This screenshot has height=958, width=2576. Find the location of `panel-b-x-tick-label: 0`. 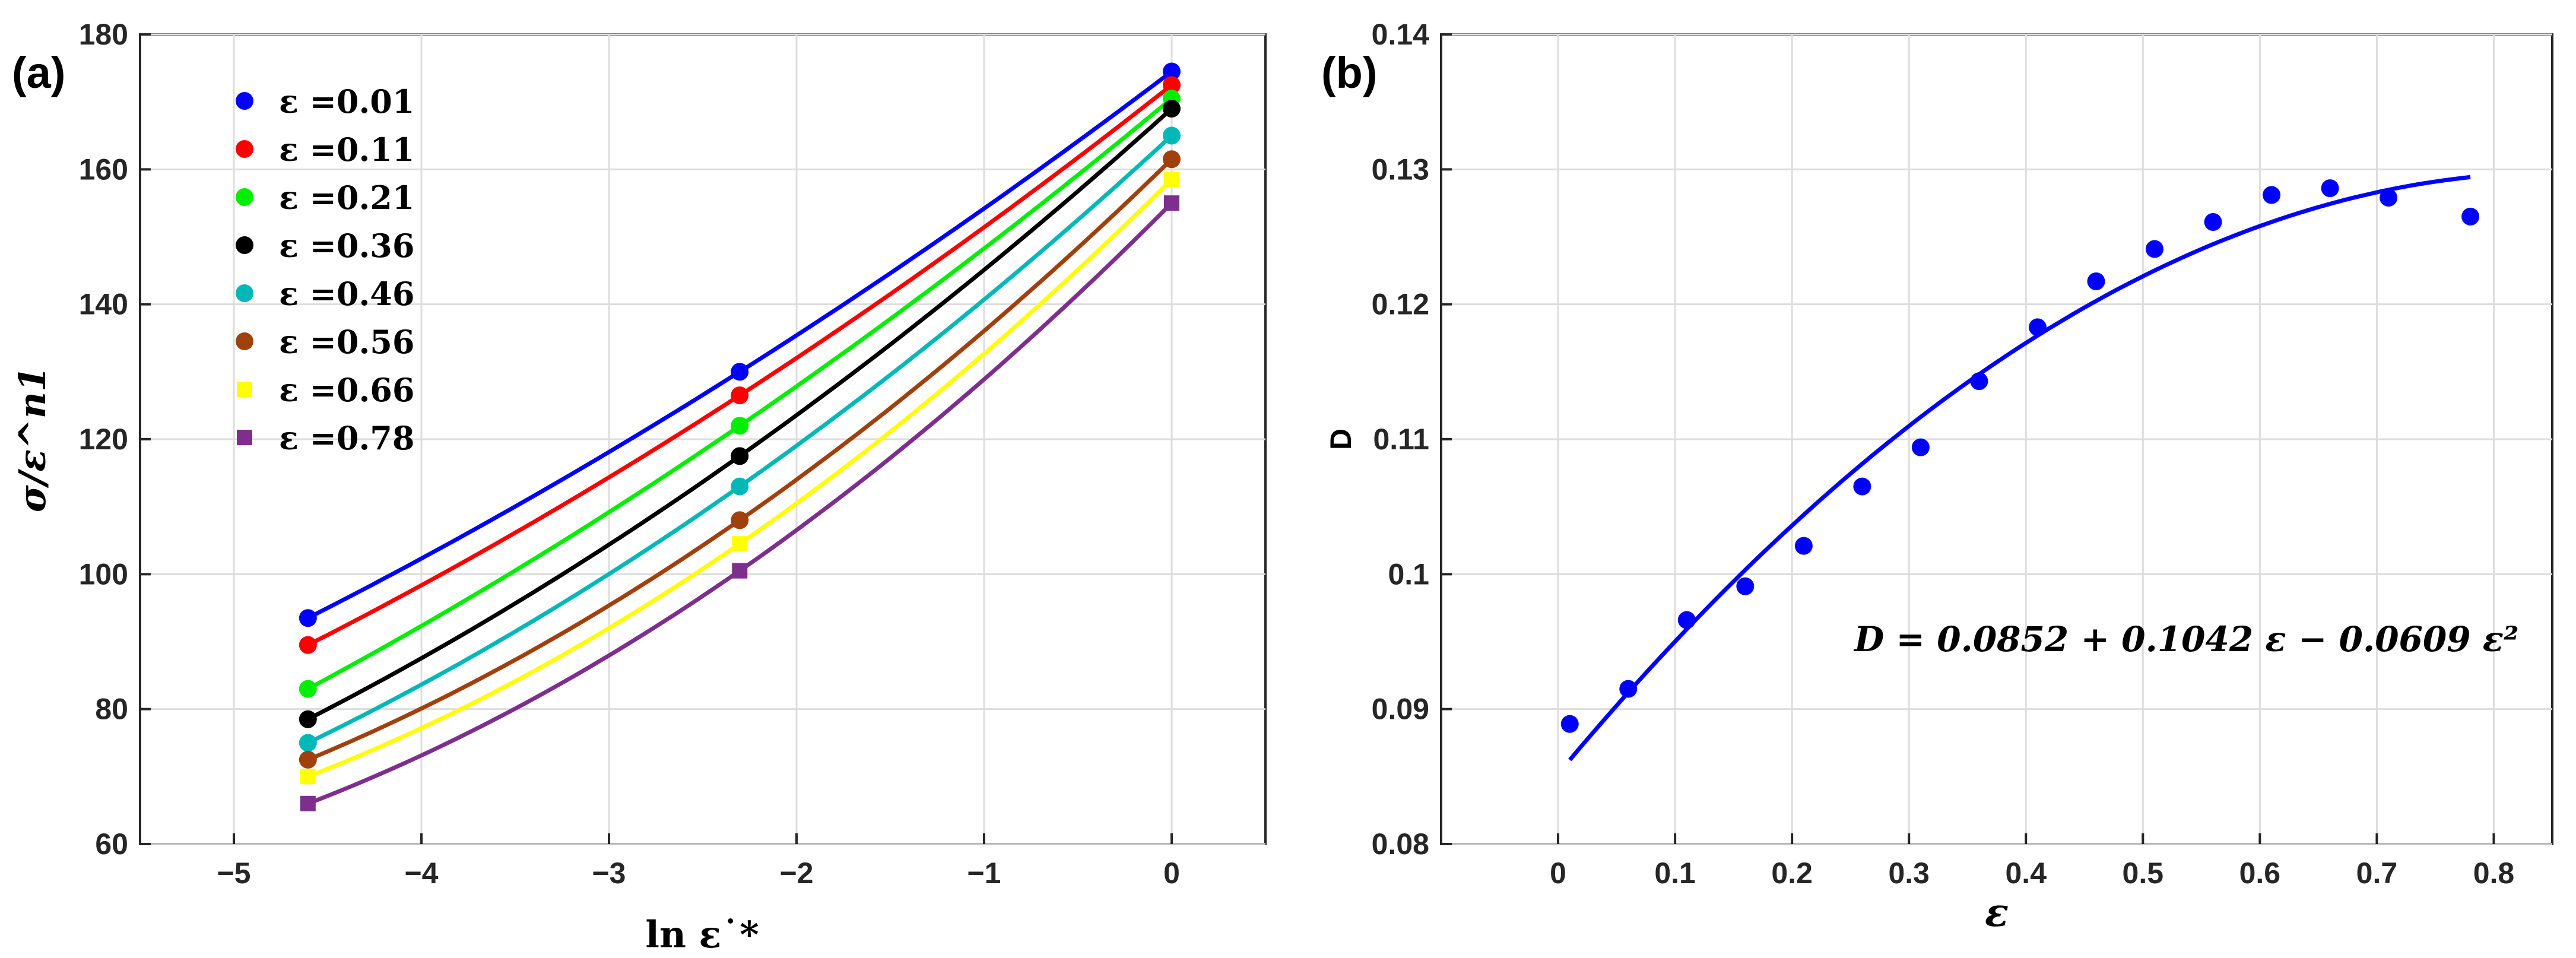

panel-b-x-tick-label: 0 is located at coordinates (1558, 873).